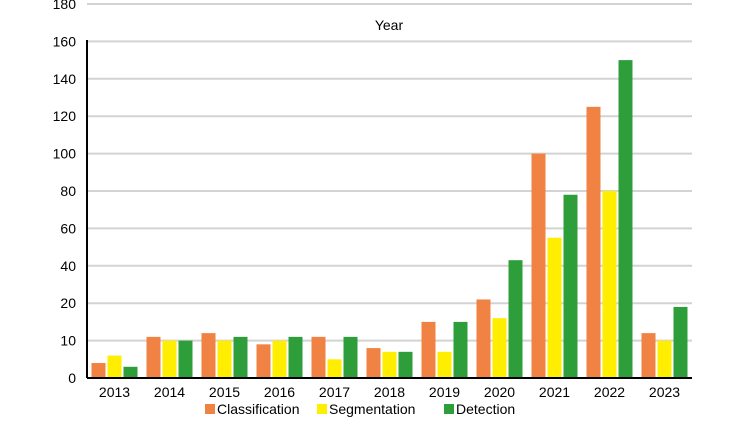 The image size is (733, 432). I want to click on y-tick-label: 40, so click(68, 266).